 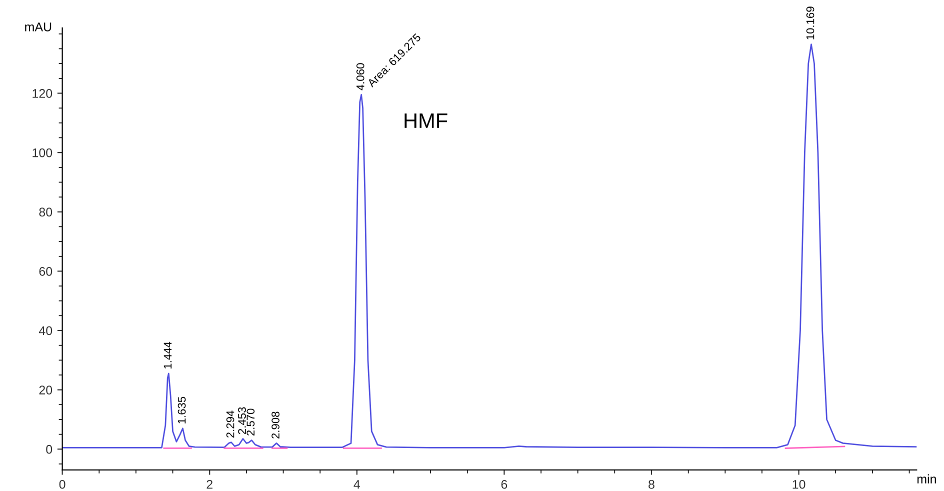 What do you see at coordinates (926, 479) in the screenshot?
I see `x-axis-title: min` at bounding box center [926, 479].